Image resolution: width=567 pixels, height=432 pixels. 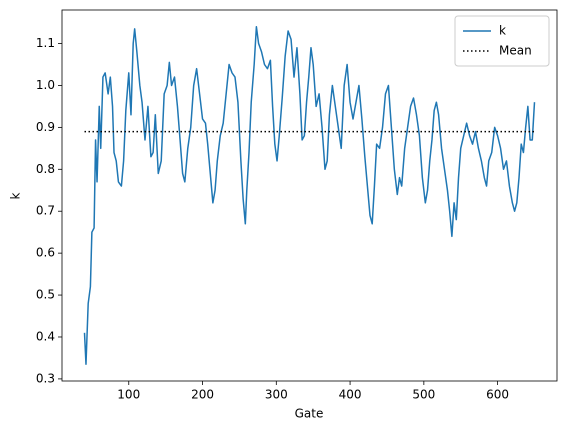 I want to click on x-tick-label: 300, so click(x=276, y=395).